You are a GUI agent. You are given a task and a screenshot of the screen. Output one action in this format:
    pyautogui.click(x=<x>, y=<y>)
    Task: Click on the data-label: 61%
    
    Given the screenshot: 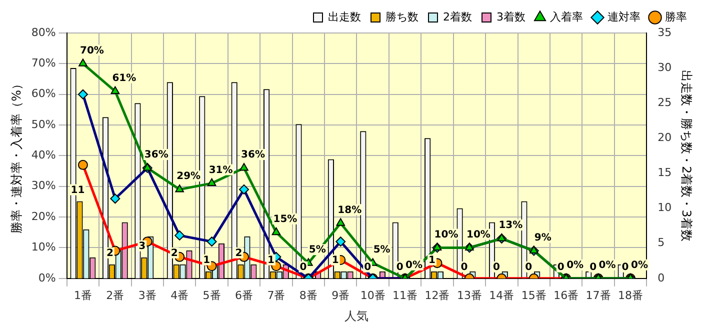 What is the action you would take?
    pyautogui.click(x=124, y=78)
    